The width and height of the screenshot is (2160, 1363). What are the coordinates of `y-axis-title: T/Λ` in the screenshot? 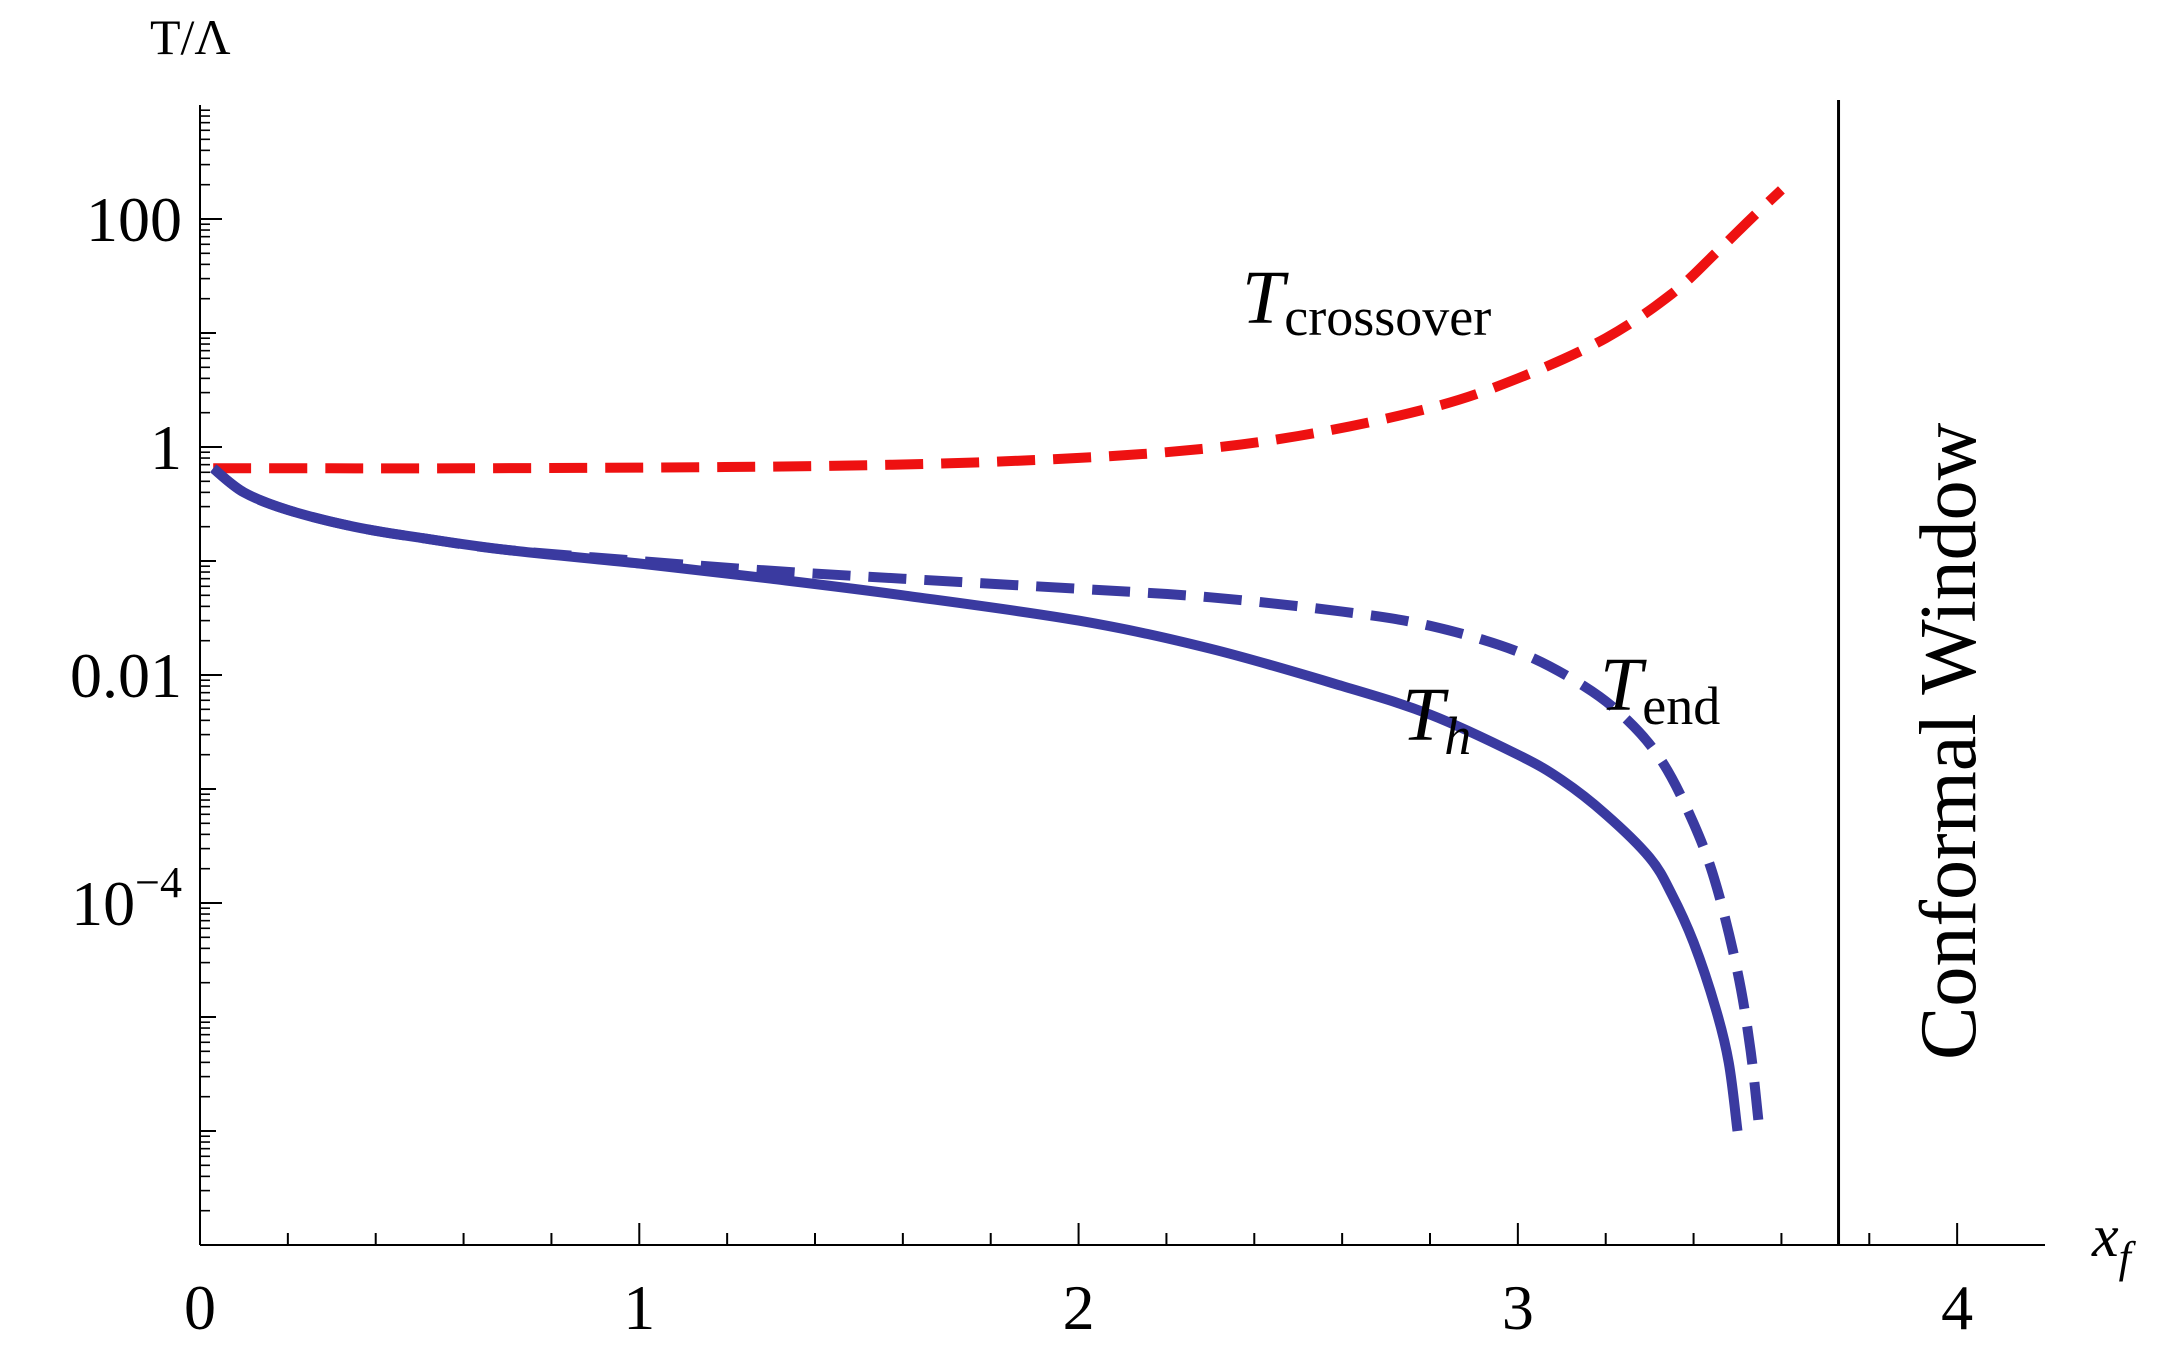 It's located at (190, 37).